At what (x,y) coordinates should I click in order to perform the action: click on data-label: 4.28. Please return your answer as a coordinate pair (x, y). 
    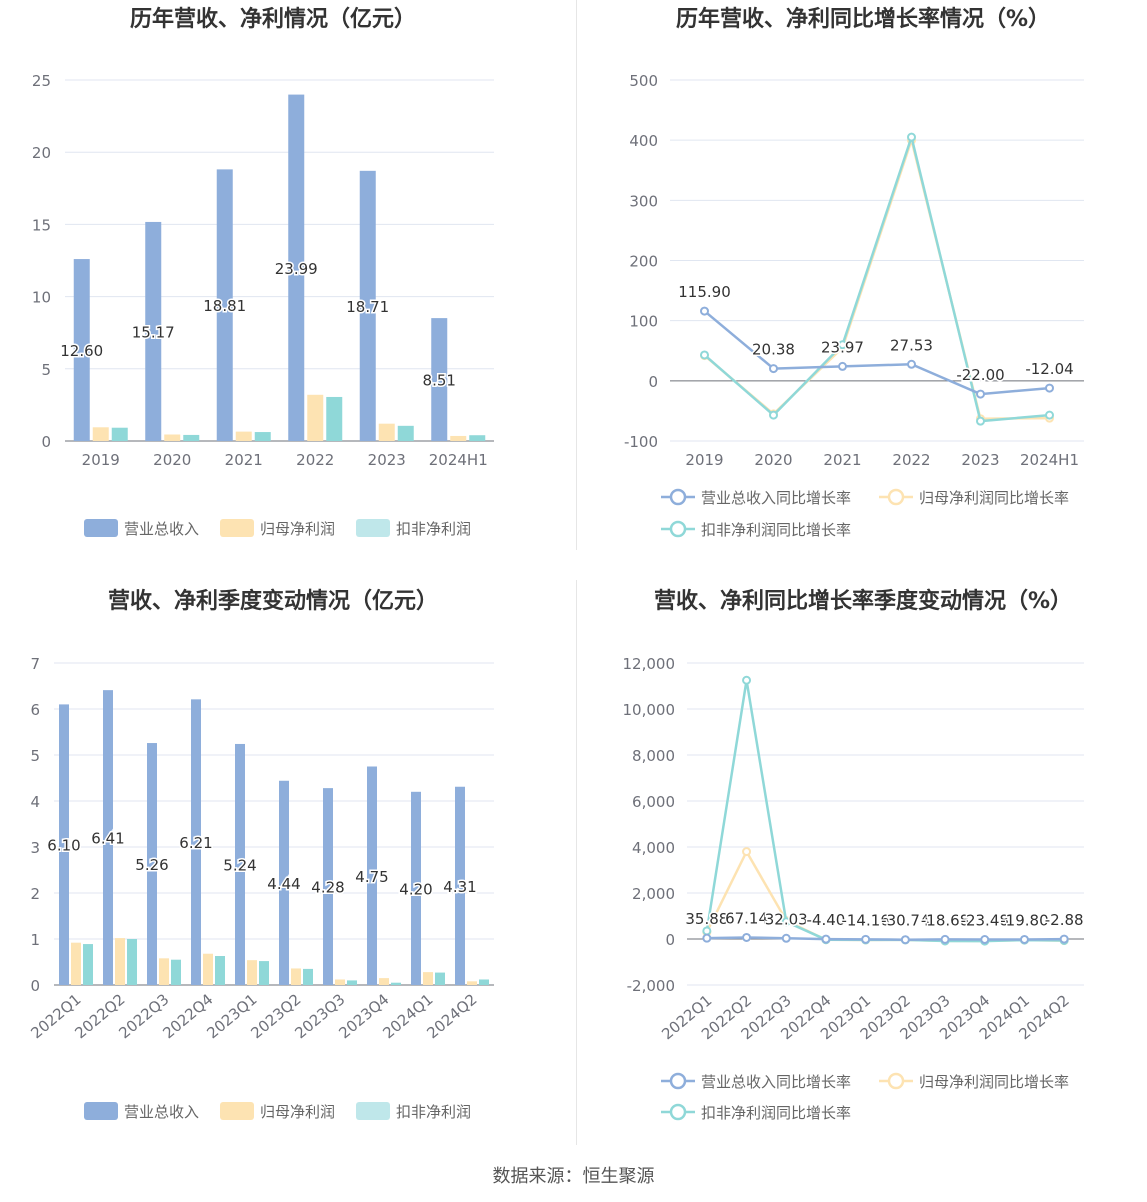
    Looking at the image, I should click on (327, 888).